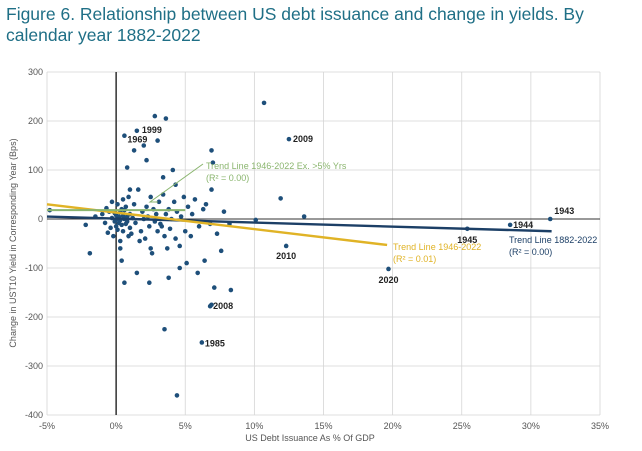 Image resolution: width=642 pixels, height=451 pixels. Describe the element at coordinates (600, 426) in the screenshot. I see `x-tick-label: 35%` at that location.